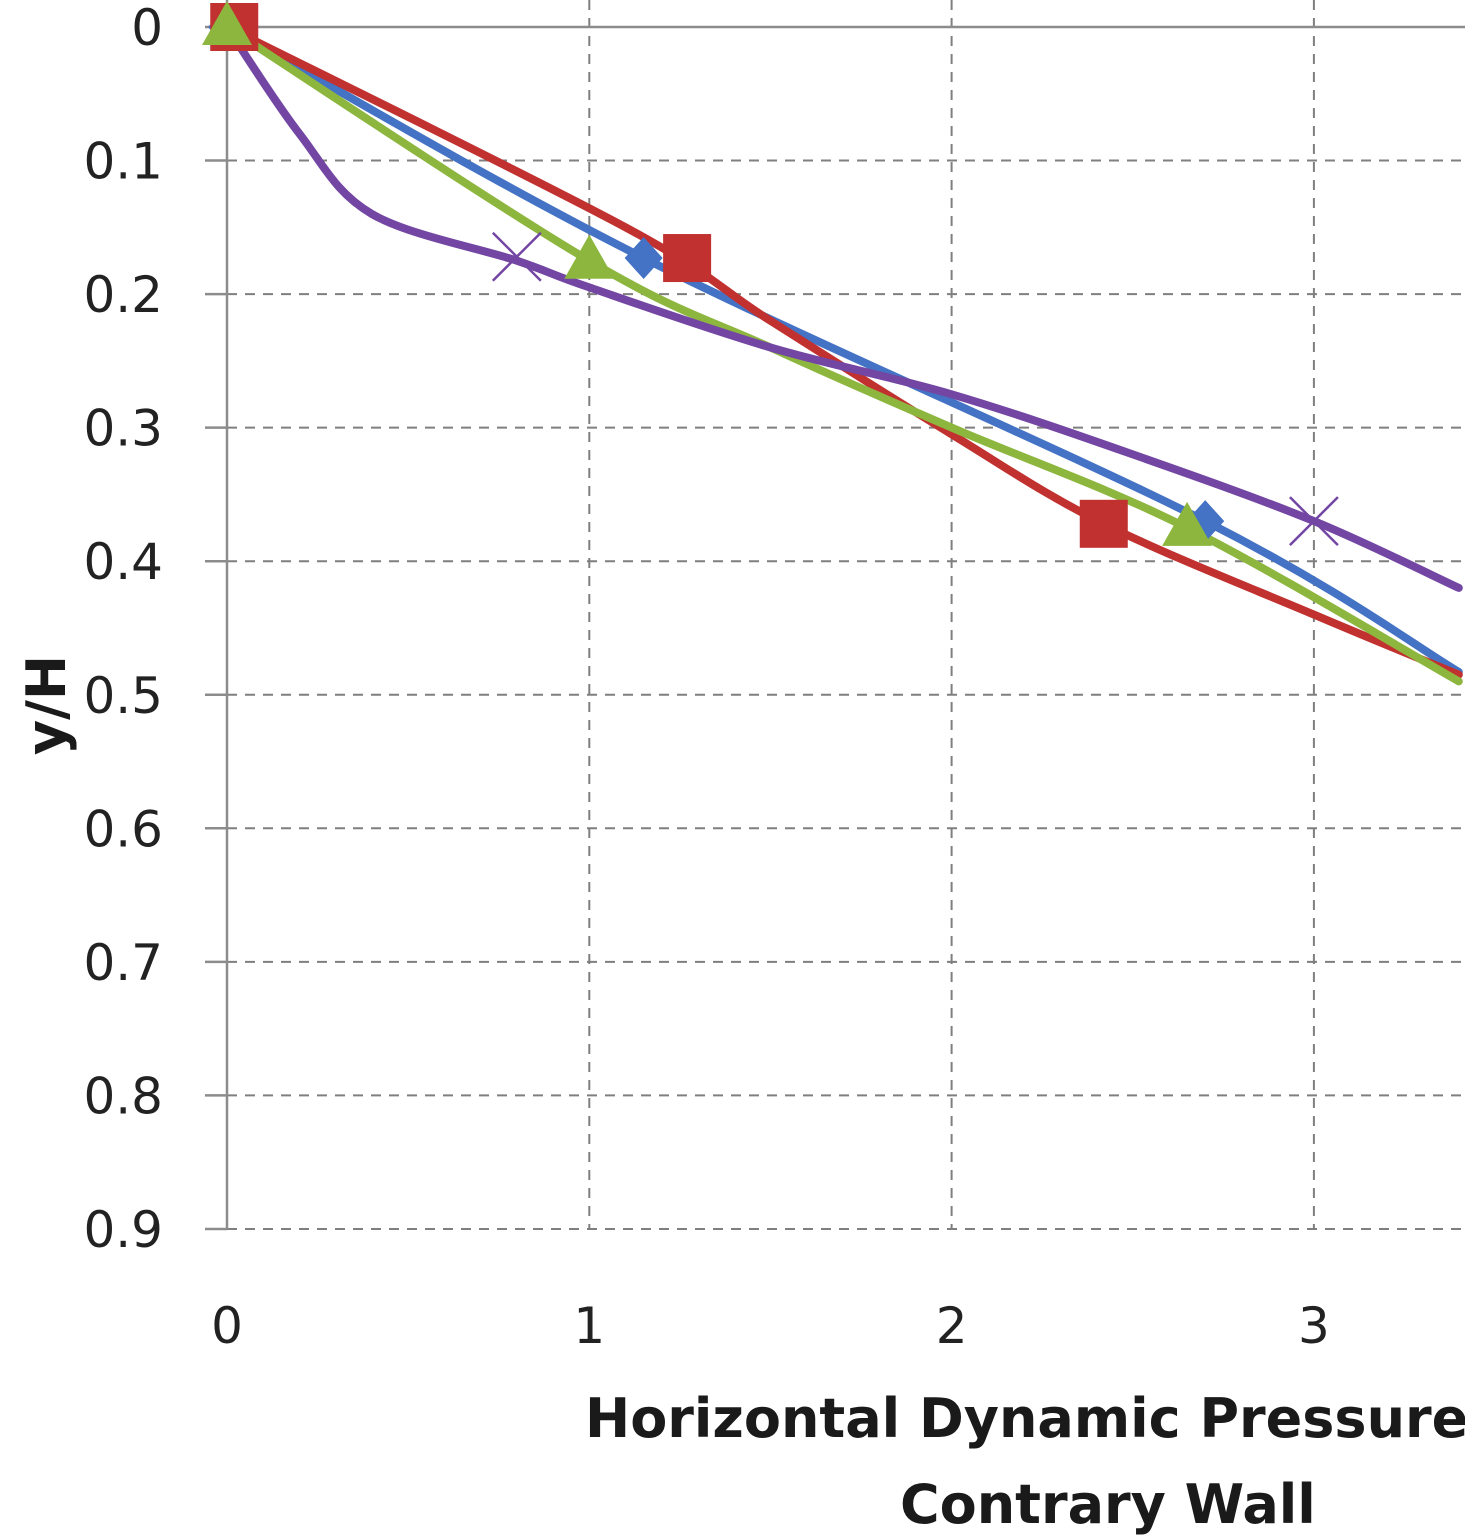 The height and width of the screenshot is (1537, 1465). I want to click on y-tick-label: 0.8, so click(123, 1096).